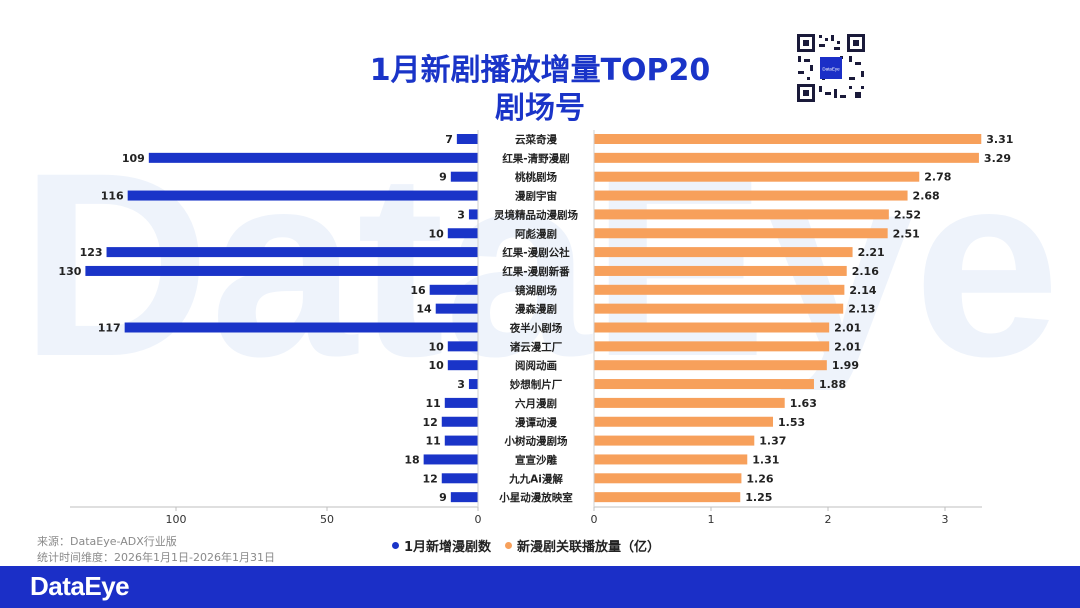  I want to click on qr-code: DataEye, so click(831, 68).